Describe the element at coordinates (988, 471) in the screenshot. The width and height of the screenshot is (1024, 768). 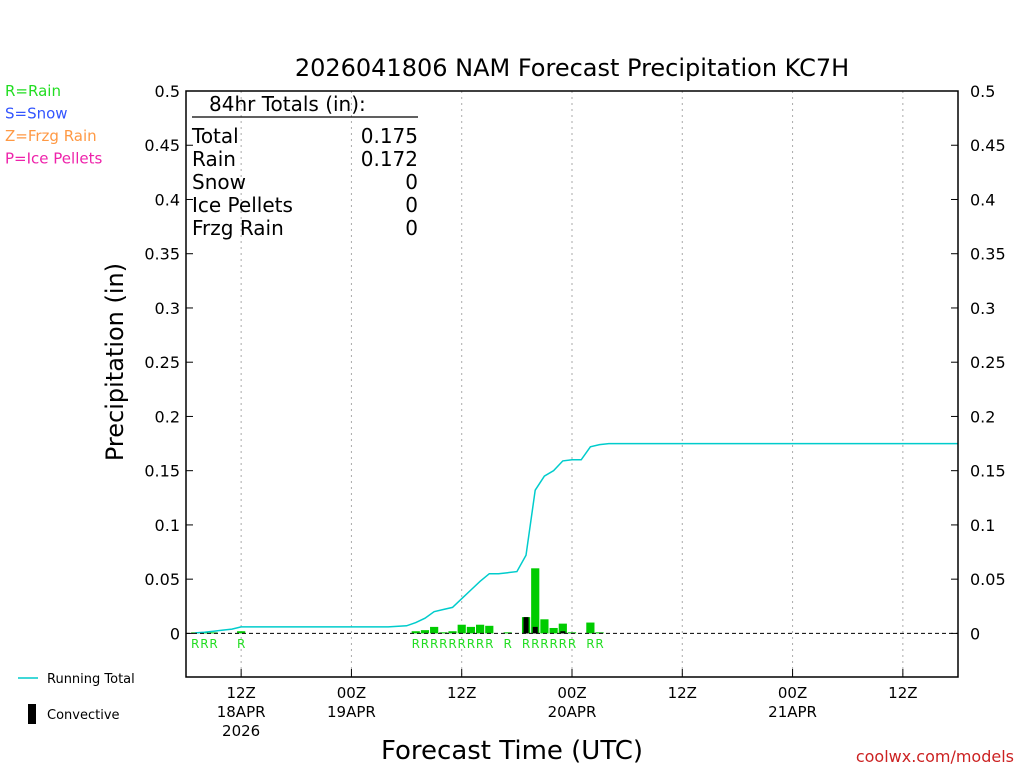
I see `y-tick-label-right: 0.15` at that location.